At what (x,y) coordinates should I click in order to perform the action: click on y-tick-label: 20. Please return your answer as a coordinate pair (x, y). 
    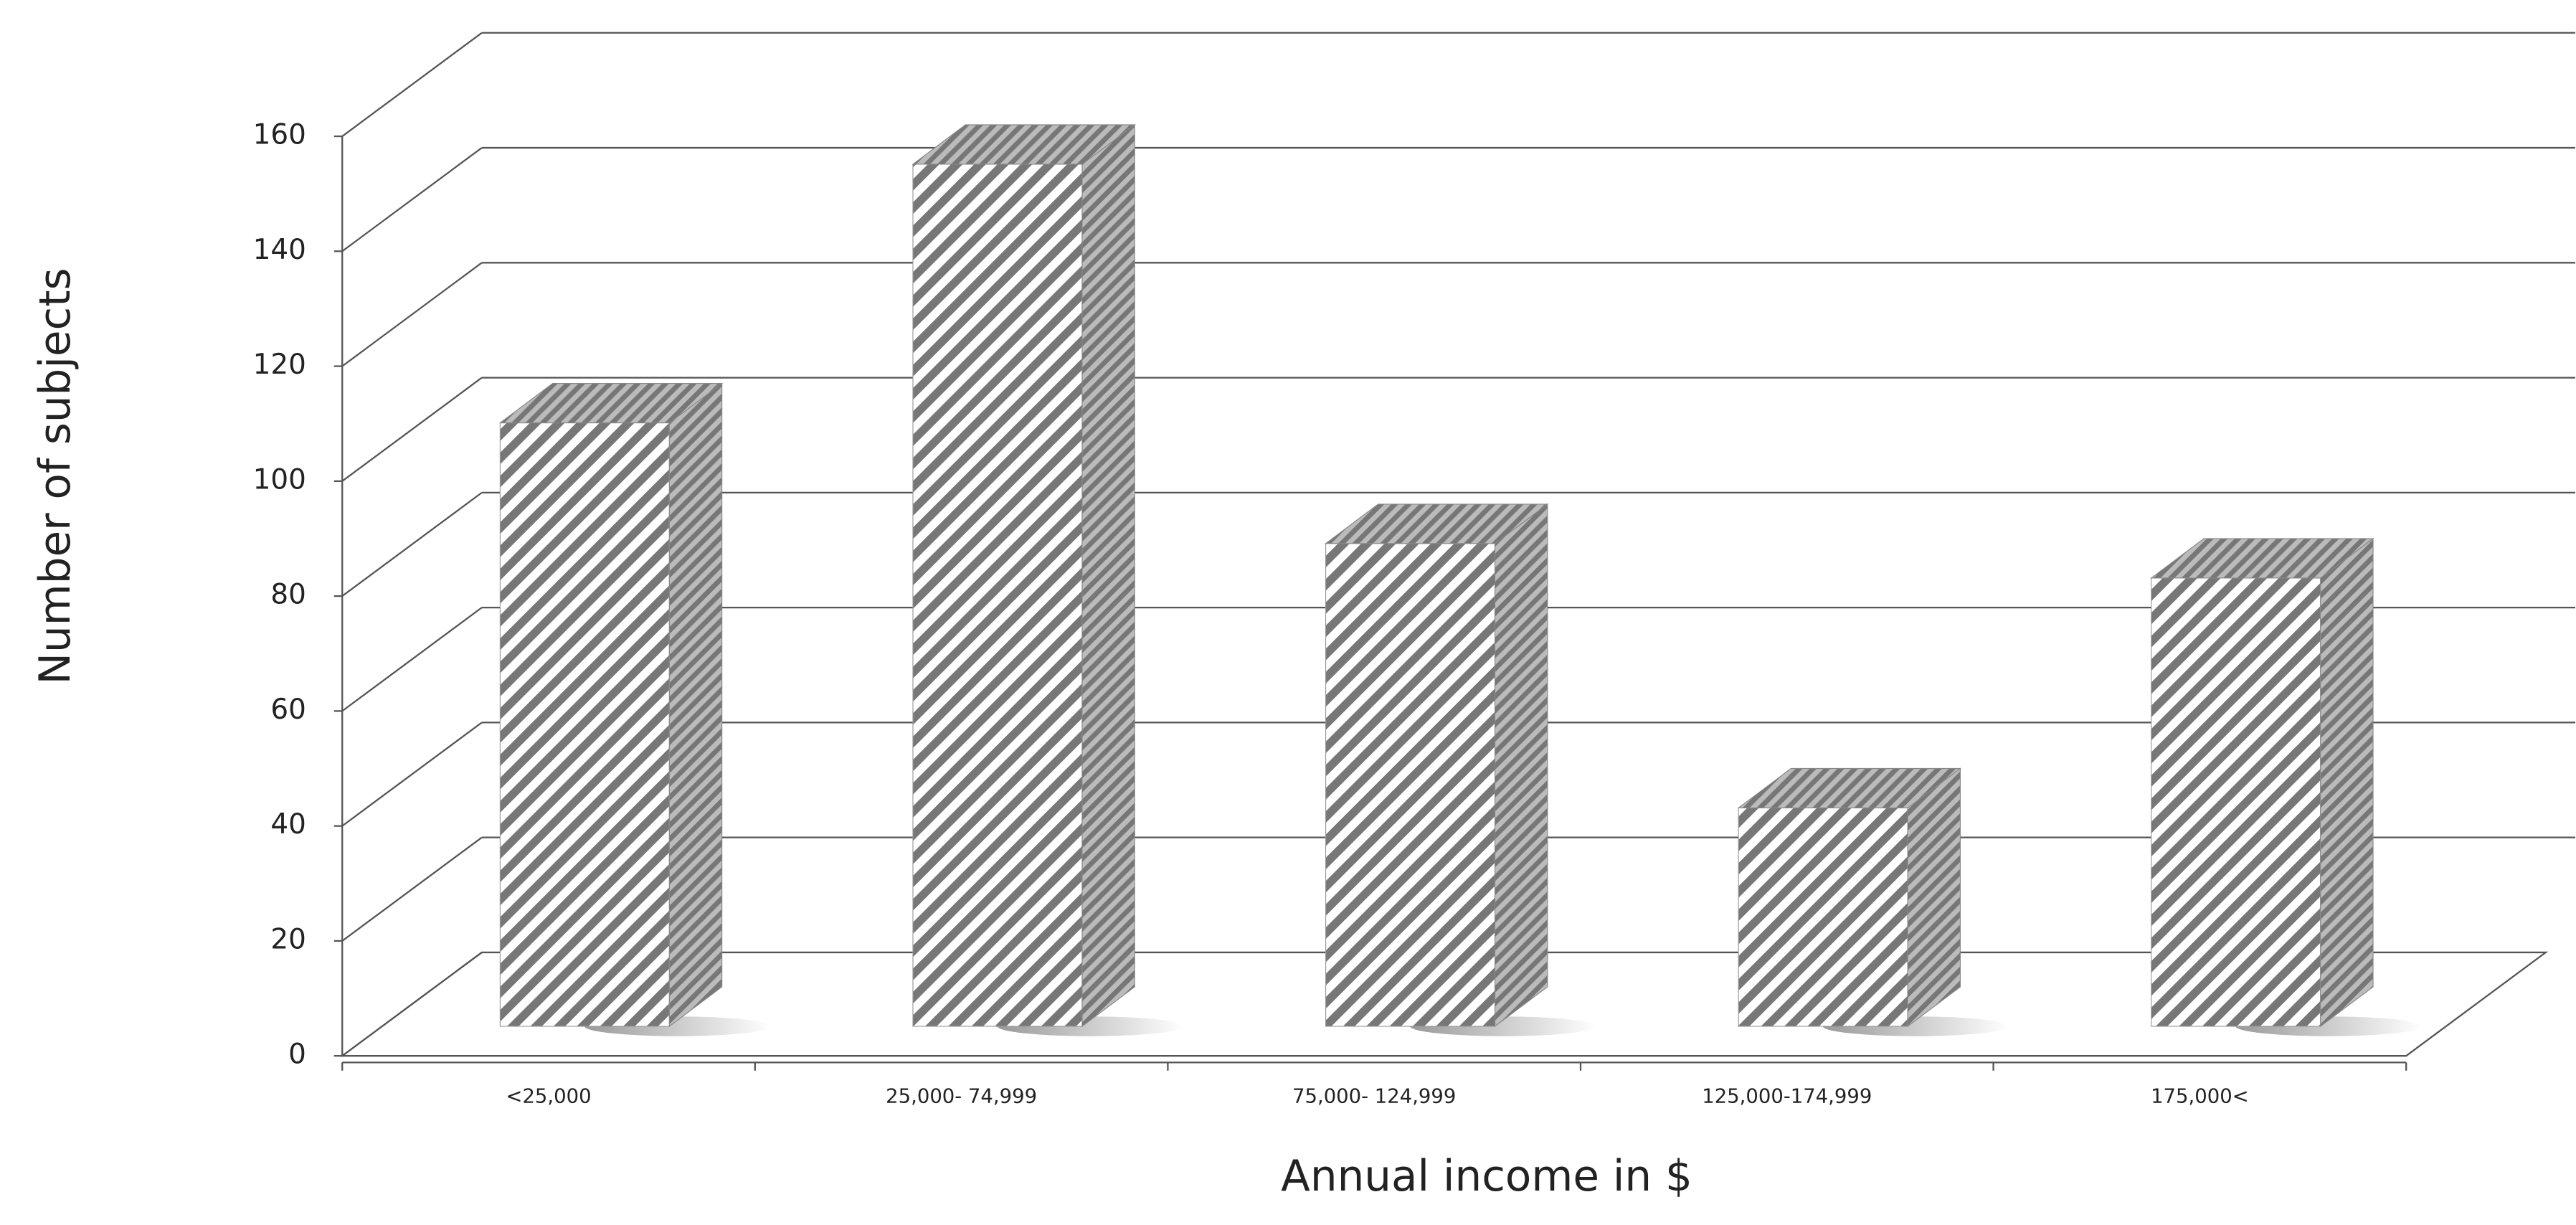
    Looking at the image, I should click on (288, 939).